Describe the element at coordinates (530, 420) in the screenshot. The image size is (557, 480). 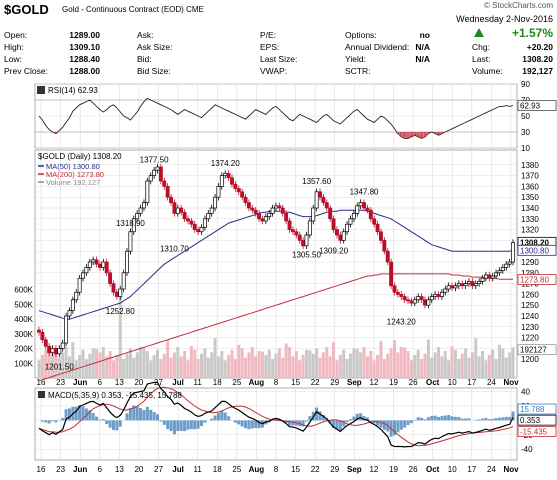
I see `macd-last-label: 0.353` at that location.